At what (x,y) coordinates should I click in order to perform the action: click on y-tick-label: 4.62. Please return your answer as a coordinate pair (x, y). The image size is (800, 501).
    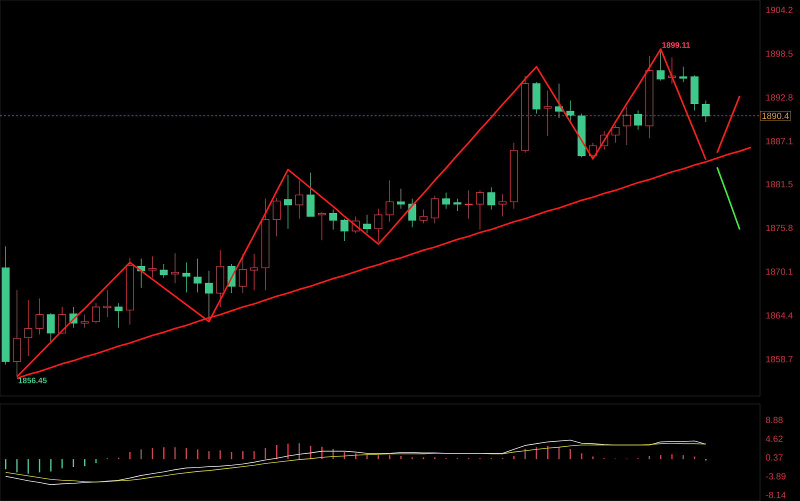
    Looking at the image, I should click on (774, 439).